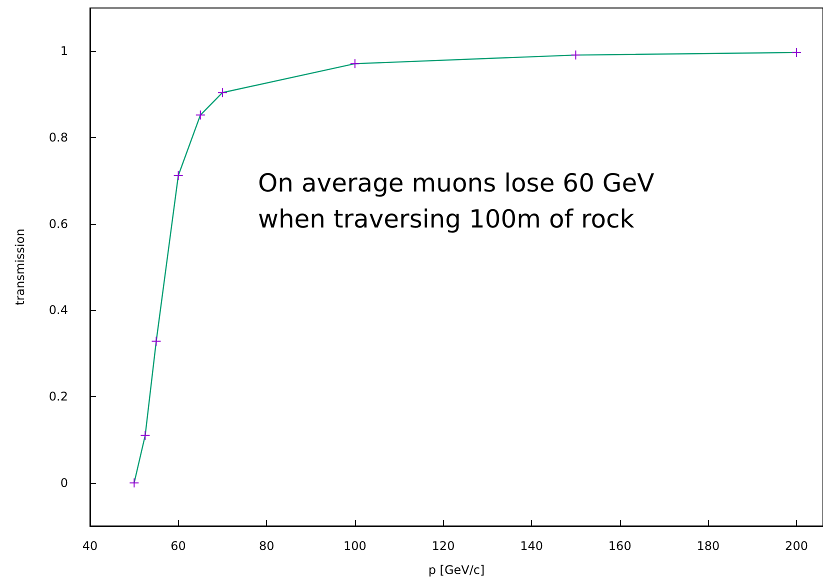  Describe the element at coordinates (796, 546) in the screenshot. I see `x-tick-label: 200` at that location.